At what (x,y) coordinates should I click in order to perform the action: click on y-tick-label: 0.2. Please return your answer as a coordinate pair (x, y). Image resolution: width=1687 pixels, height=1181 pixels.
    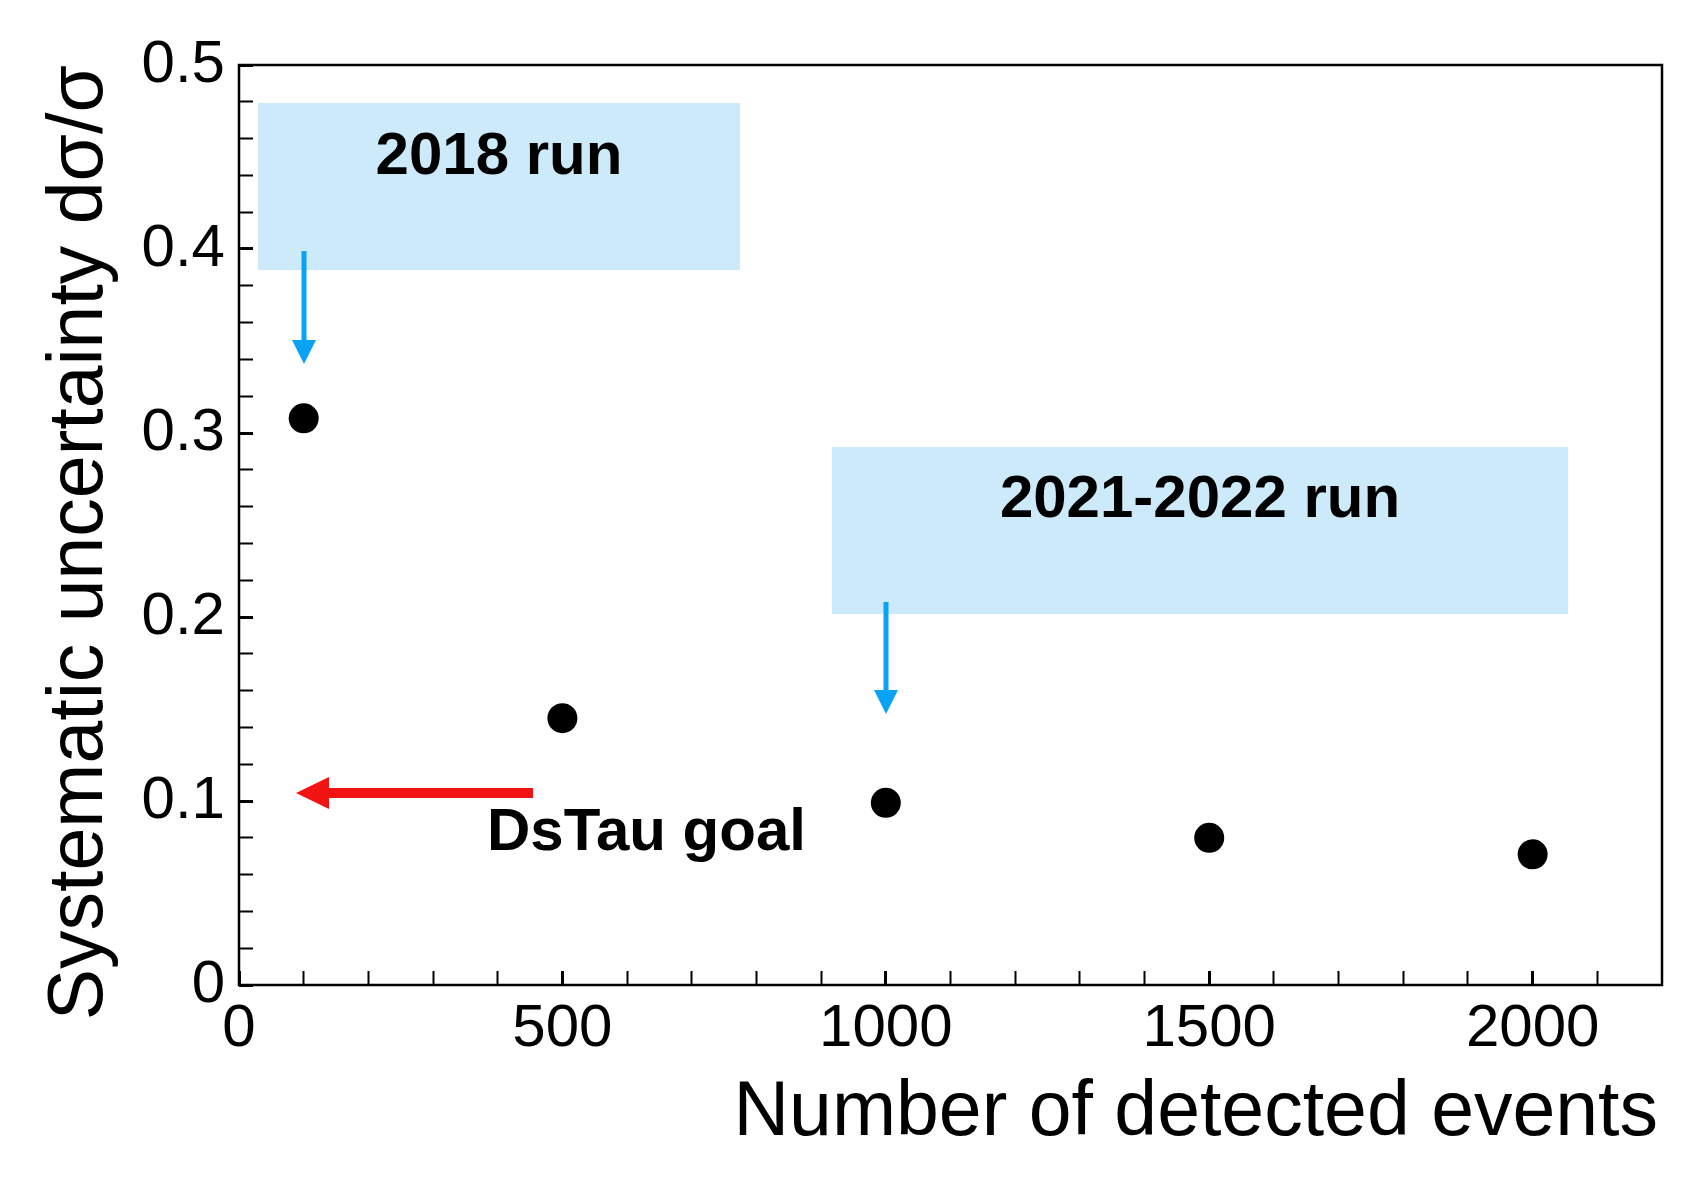
    Looking at the image, I should click on (183, 613).